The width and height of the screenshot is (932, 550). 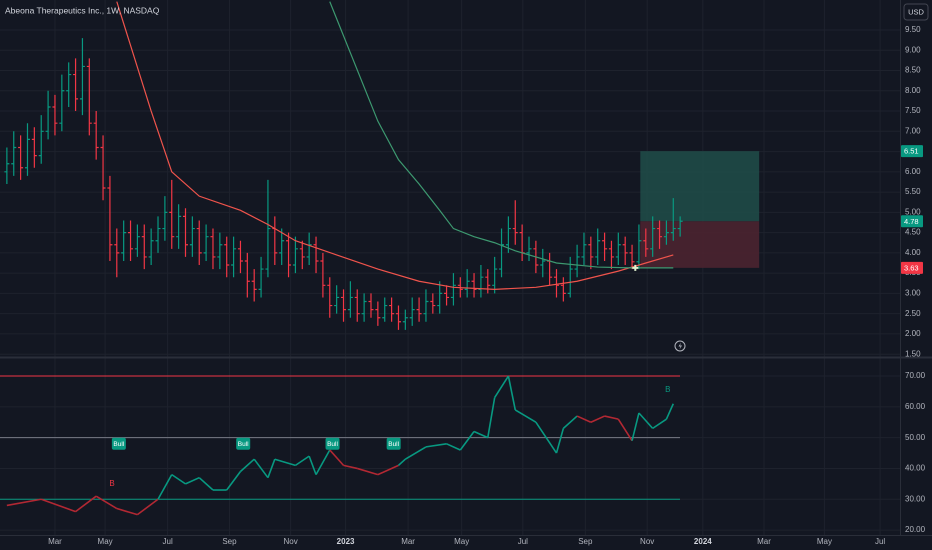 I want to click on currency-button, so click(x=916, y=12).